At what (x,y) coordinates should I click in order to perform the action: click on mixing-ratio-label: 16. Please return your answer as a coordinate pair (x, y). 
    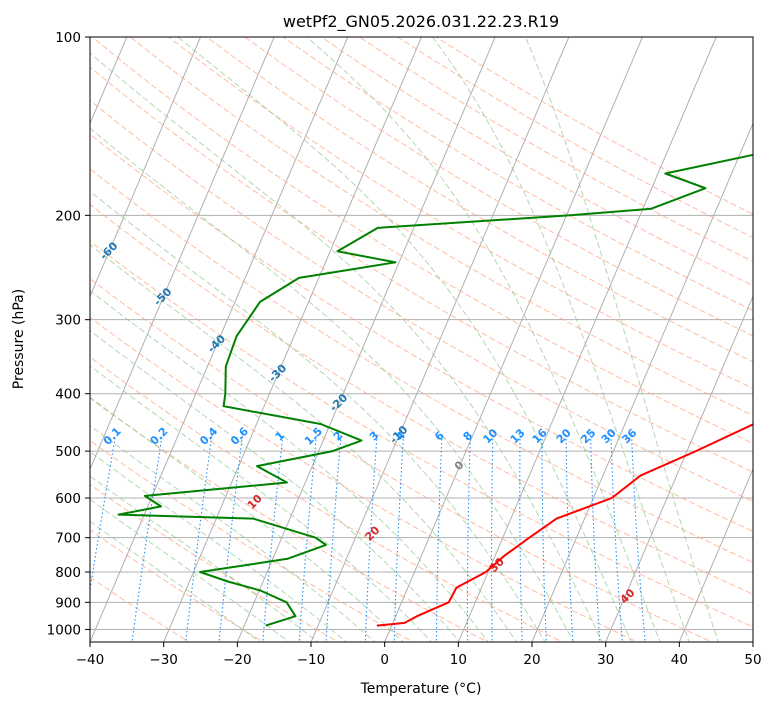
    Looking at the image, I should click on (540, 436).